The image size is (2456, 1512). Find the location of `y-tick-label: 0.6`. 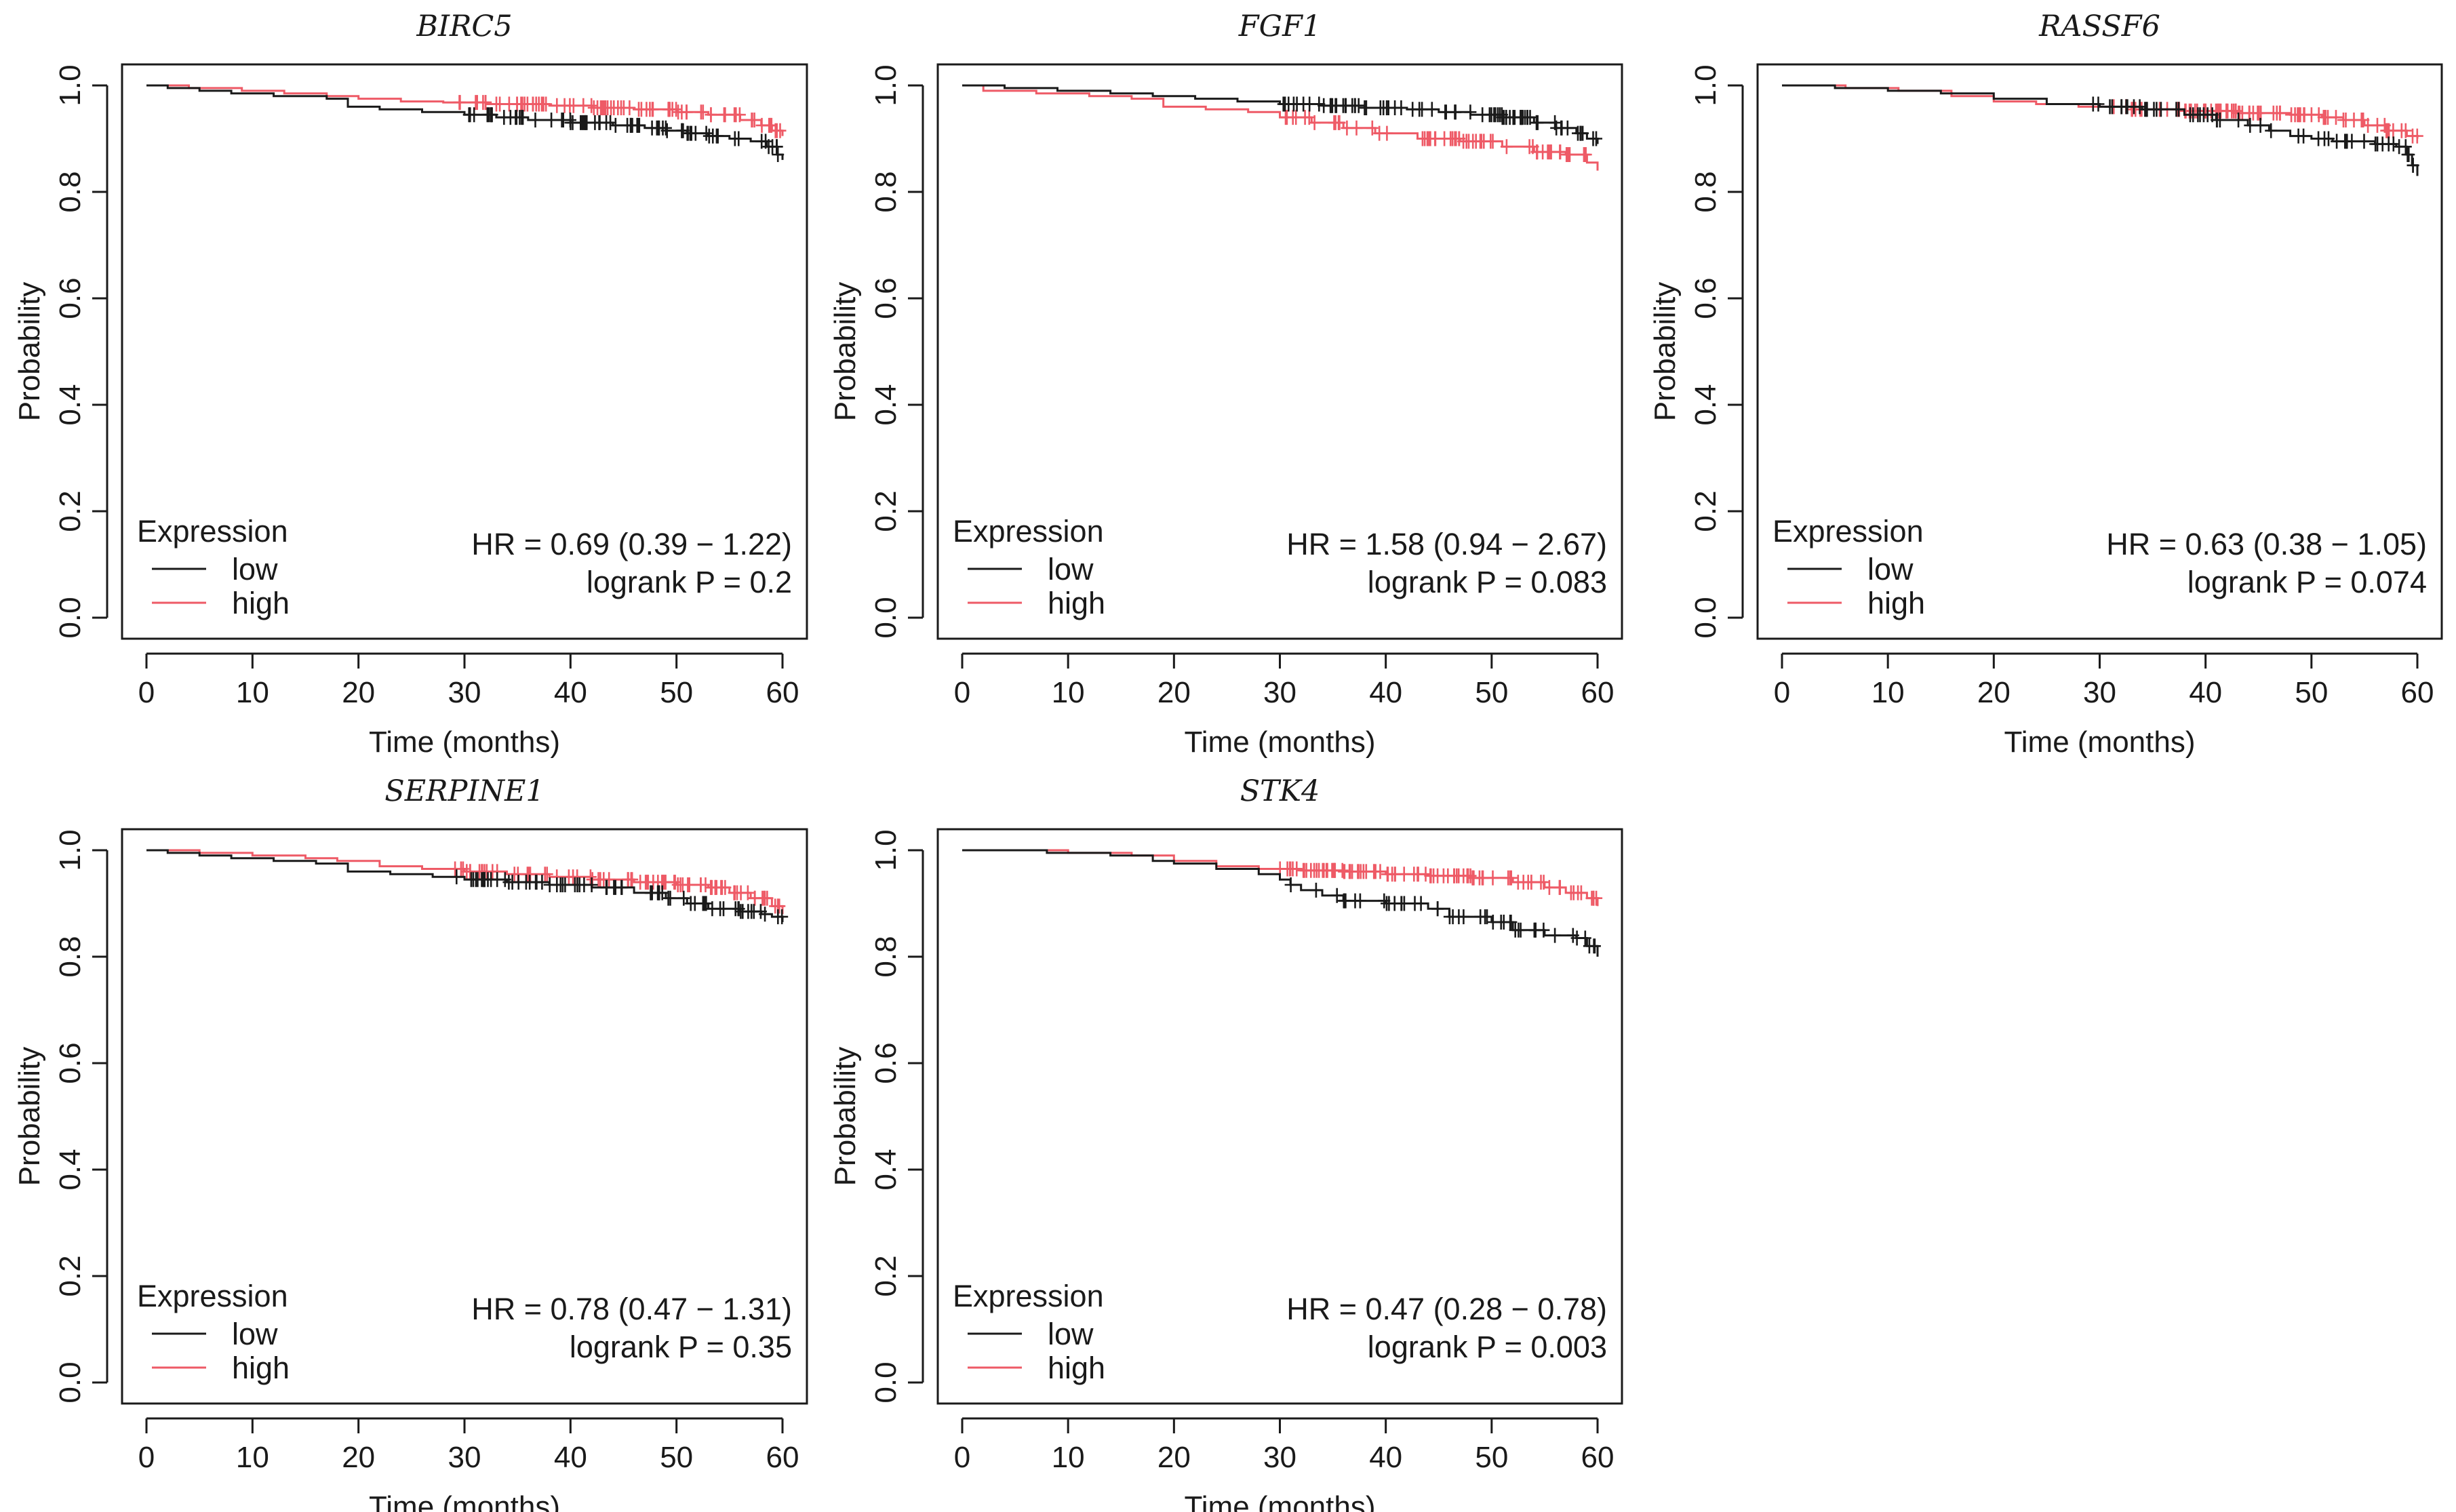

y-tick-label: 0.6 is located at coordinates (886, 298).